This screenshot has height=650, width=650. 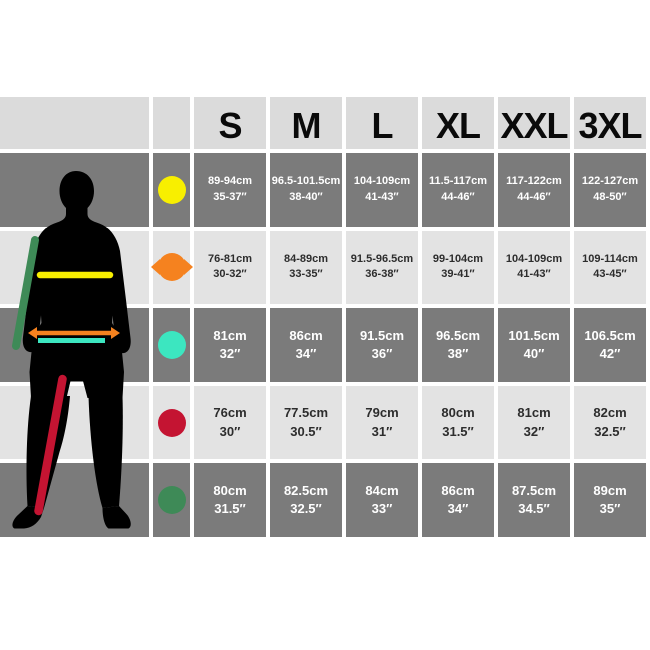 I want to click on inside-leg-m: 77.5cm 30.5″, so click(x=306, y=422).